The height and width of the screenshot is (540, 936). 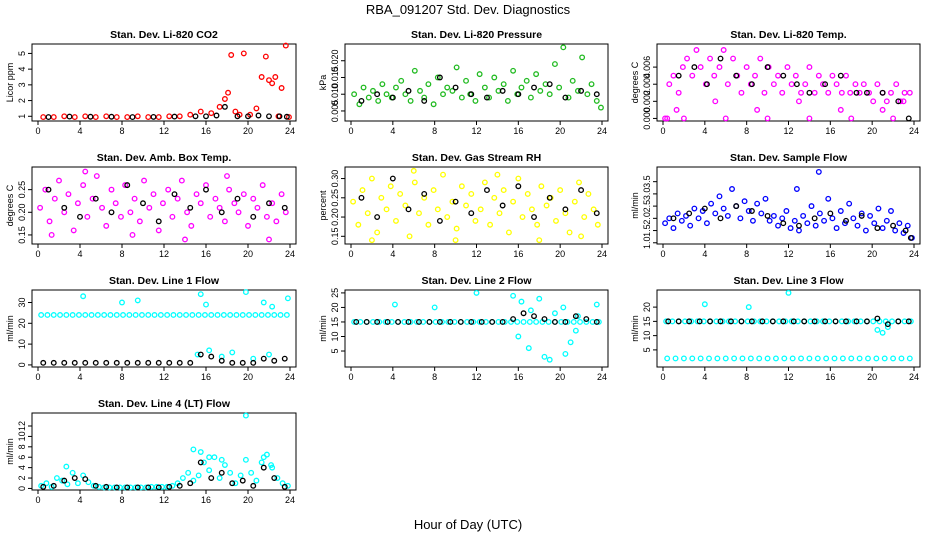 I want to click on x-tick-label: 0, so click(x=662, y=254).